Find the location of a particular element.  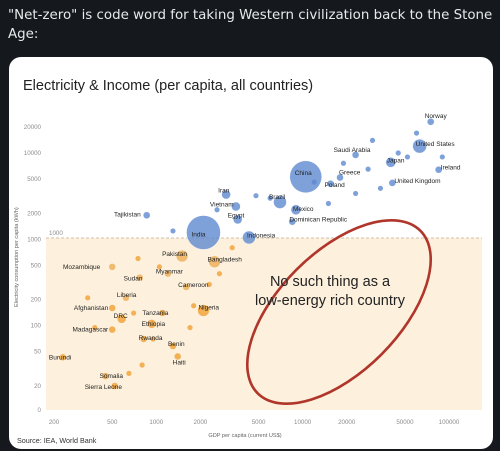

country-label: Egypt is located at coordinates (236, 215).